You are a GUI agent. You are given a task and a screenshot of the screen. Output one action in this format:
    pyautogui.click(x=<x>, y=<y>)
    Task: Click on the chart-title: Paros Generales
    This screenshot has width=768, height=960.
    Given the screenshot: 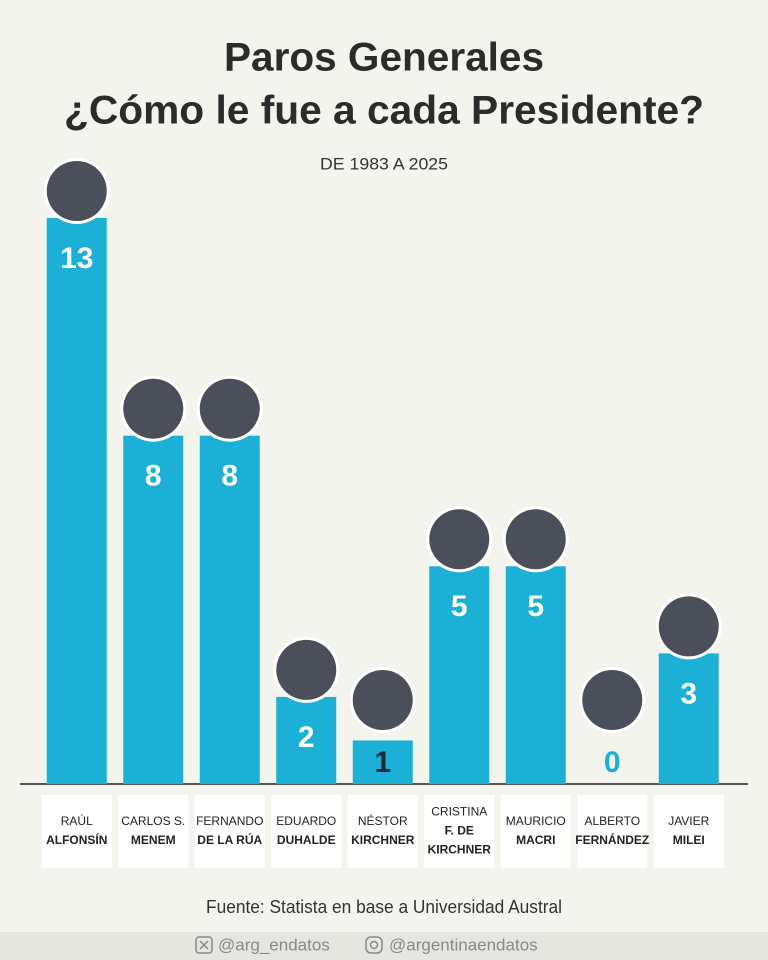 What is the action you would take?
    pyautogui.click(x=384, y=58)
    